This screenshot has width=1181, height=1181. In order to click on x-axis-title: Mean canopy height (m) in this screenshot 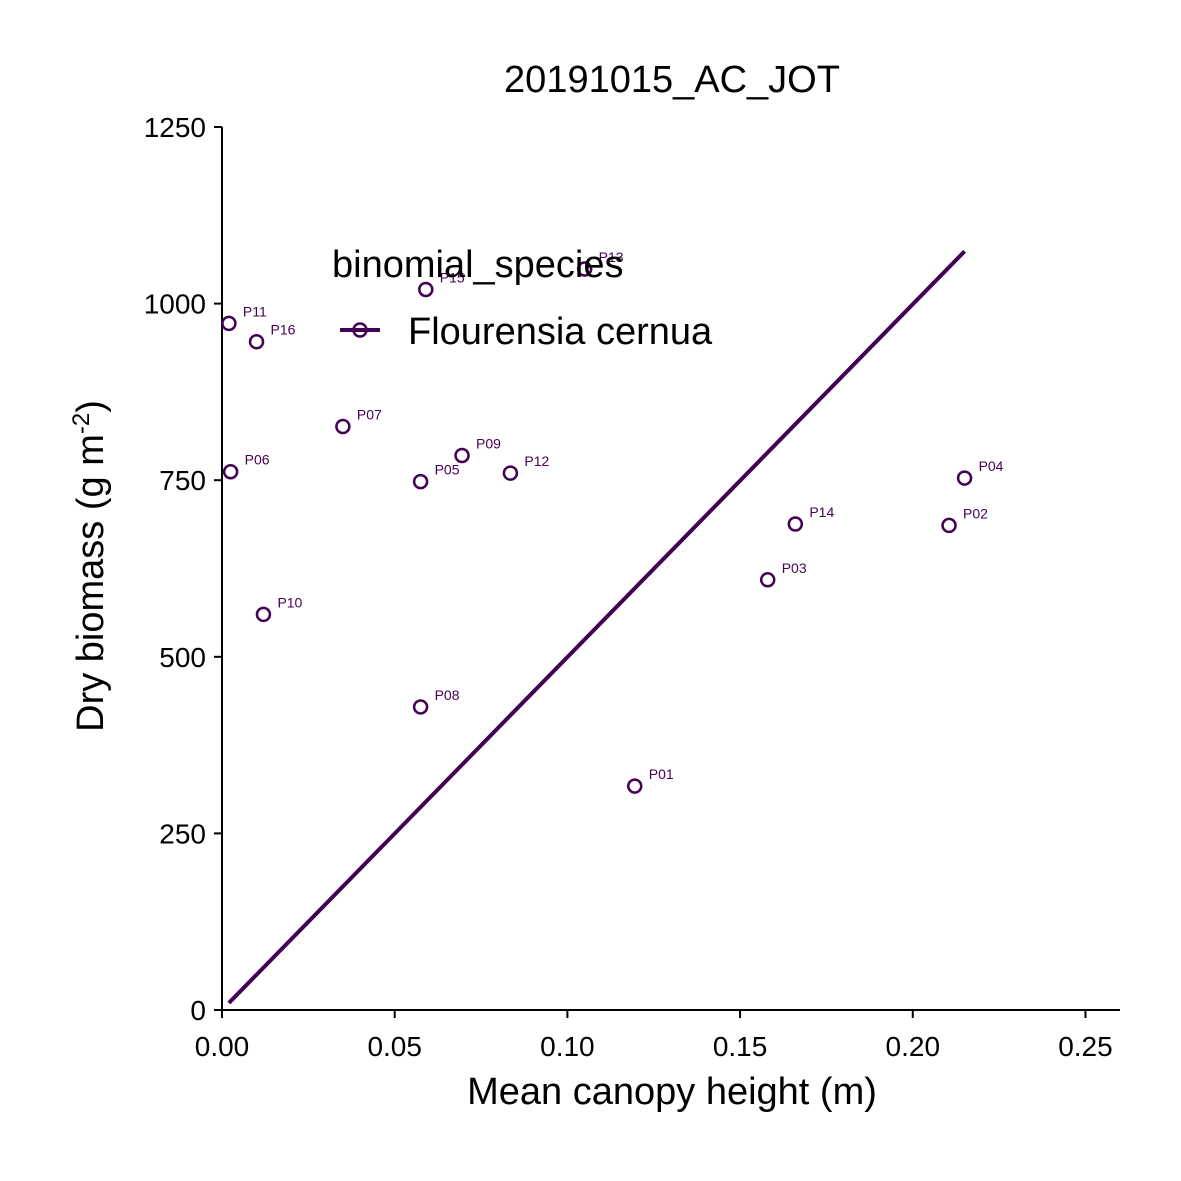, I will do `click(672, 1092)`.